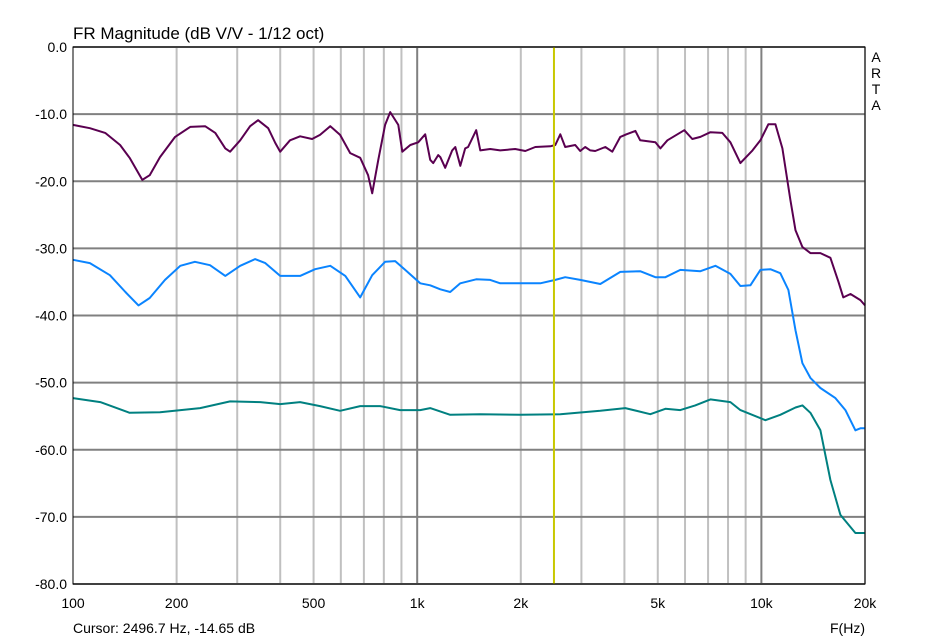 This screenshot has height=641, width=937. Describe the element at coordinates (58, 47) in the screenshot. I see `y-tick-label: 0.0` at that location.